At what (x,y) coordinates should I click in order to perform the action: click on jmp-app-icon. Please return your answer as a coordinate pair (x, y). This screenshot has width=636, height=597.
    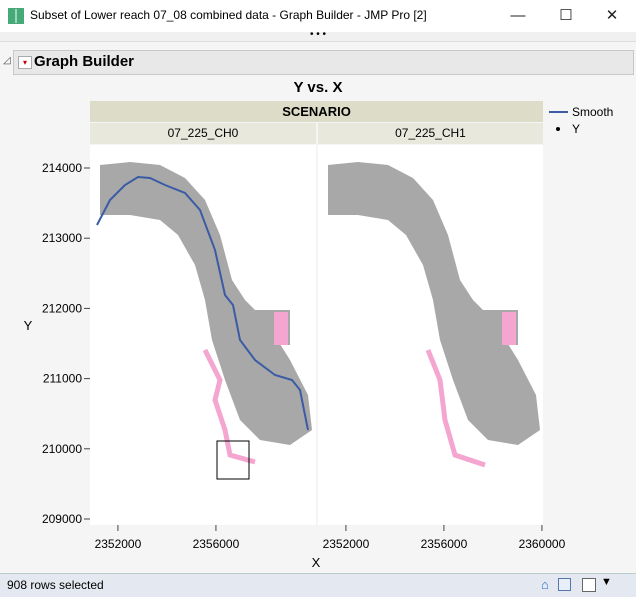
    Looking at the image, I should click on (16, 16).